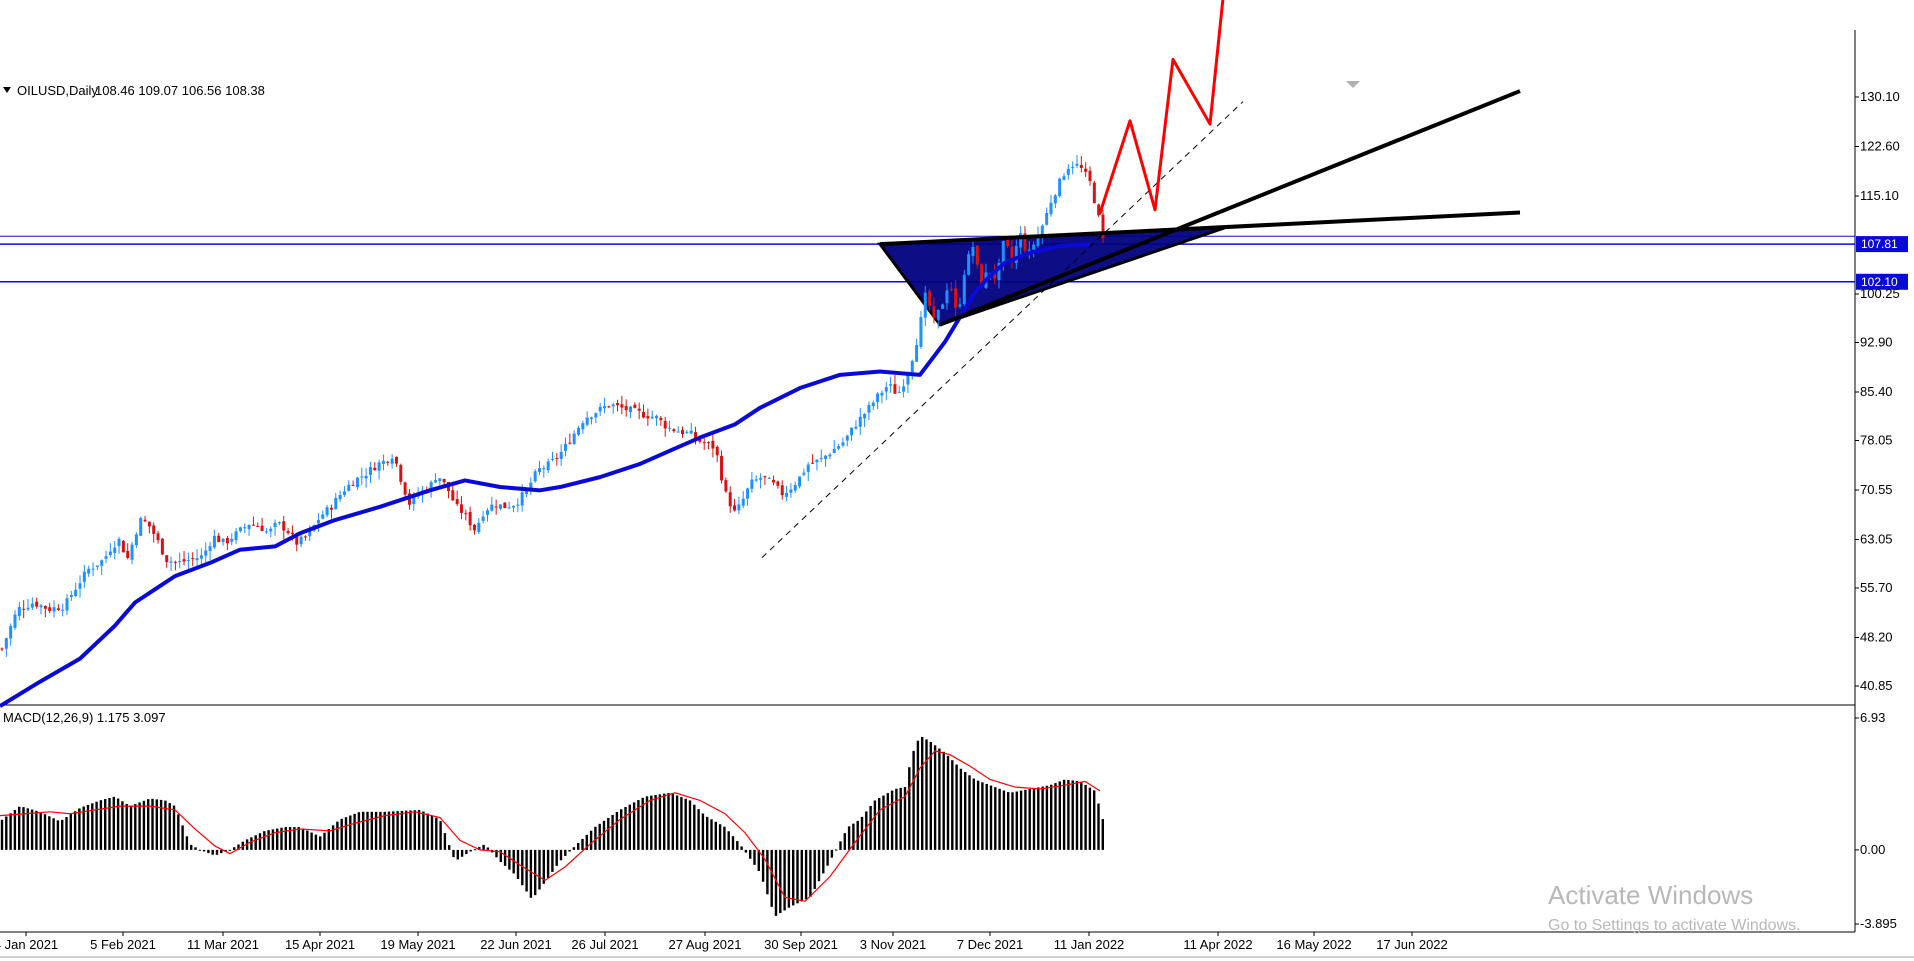 The width and height of the screenshot is (1914, 961). Describe the element at coordinates (180, 90) in the screenshot. I see `ohlc-values: 108.46 109.07 106.56 108.38` at that location.